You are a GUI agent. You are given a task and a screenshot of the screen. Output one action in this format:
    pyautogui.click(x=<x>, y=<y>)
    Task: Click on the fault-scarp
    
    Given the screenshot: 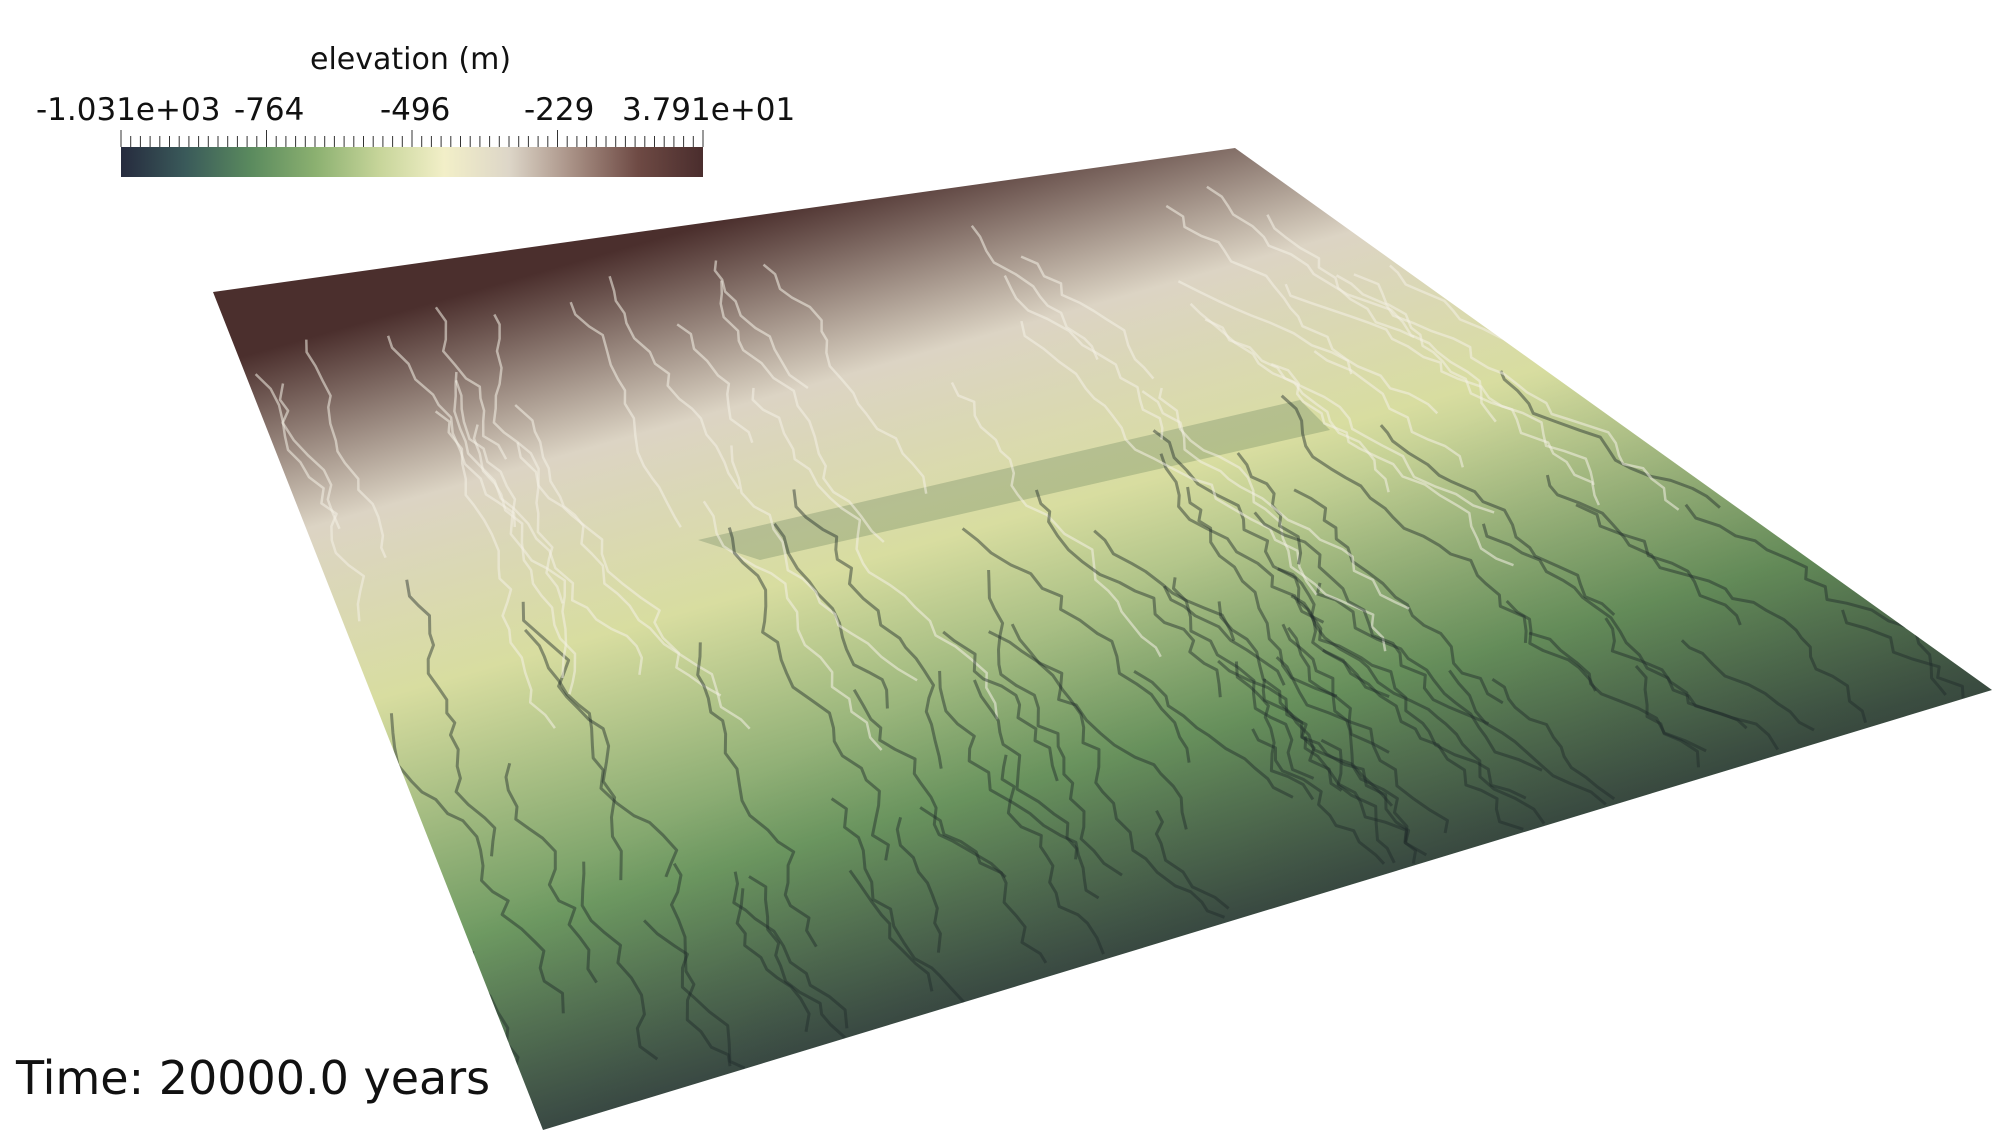 What is the action you would take?
    pyautogui.click(x=1014, y=480)
    